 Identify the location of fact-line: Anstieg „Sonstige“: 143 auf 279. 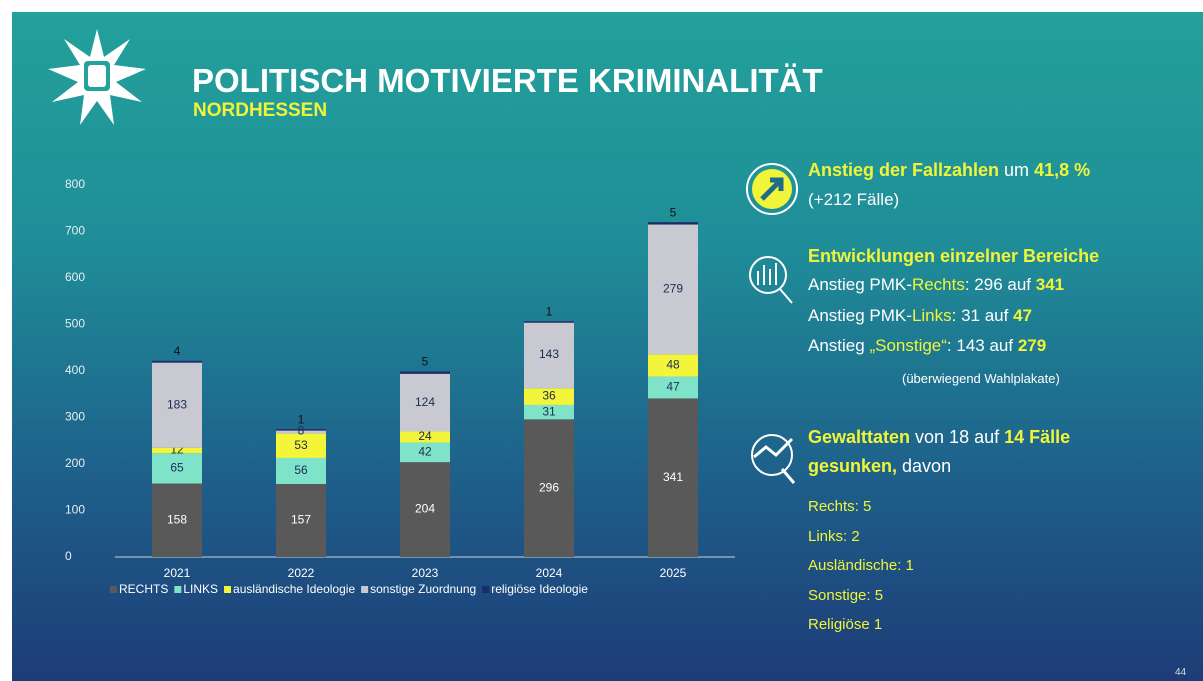
(927, 346).